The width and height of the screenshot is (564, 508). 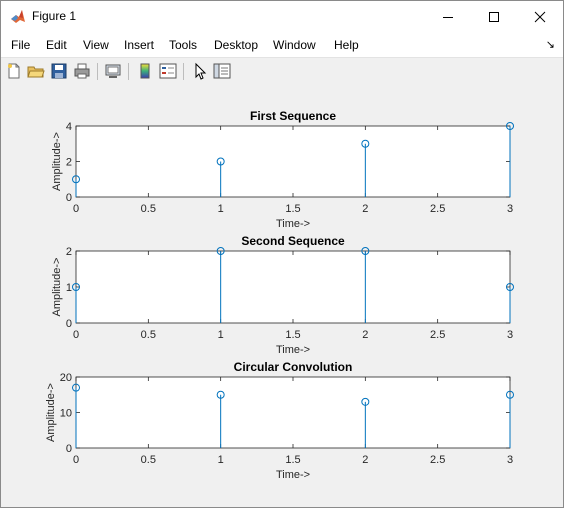 What do you see at coordinates (282, 71) in the screenshot?
I see `figure-toolbar` at bounding box center [282, 71].